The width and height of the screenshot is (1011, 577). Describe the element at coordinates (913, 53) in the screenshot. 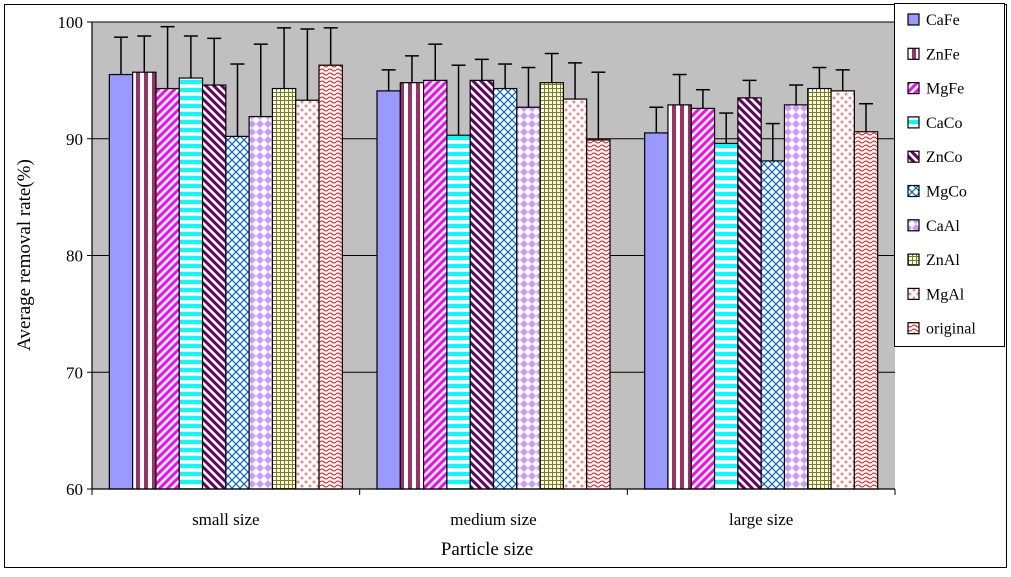

I see `legend-swatch-znfe` at that location.